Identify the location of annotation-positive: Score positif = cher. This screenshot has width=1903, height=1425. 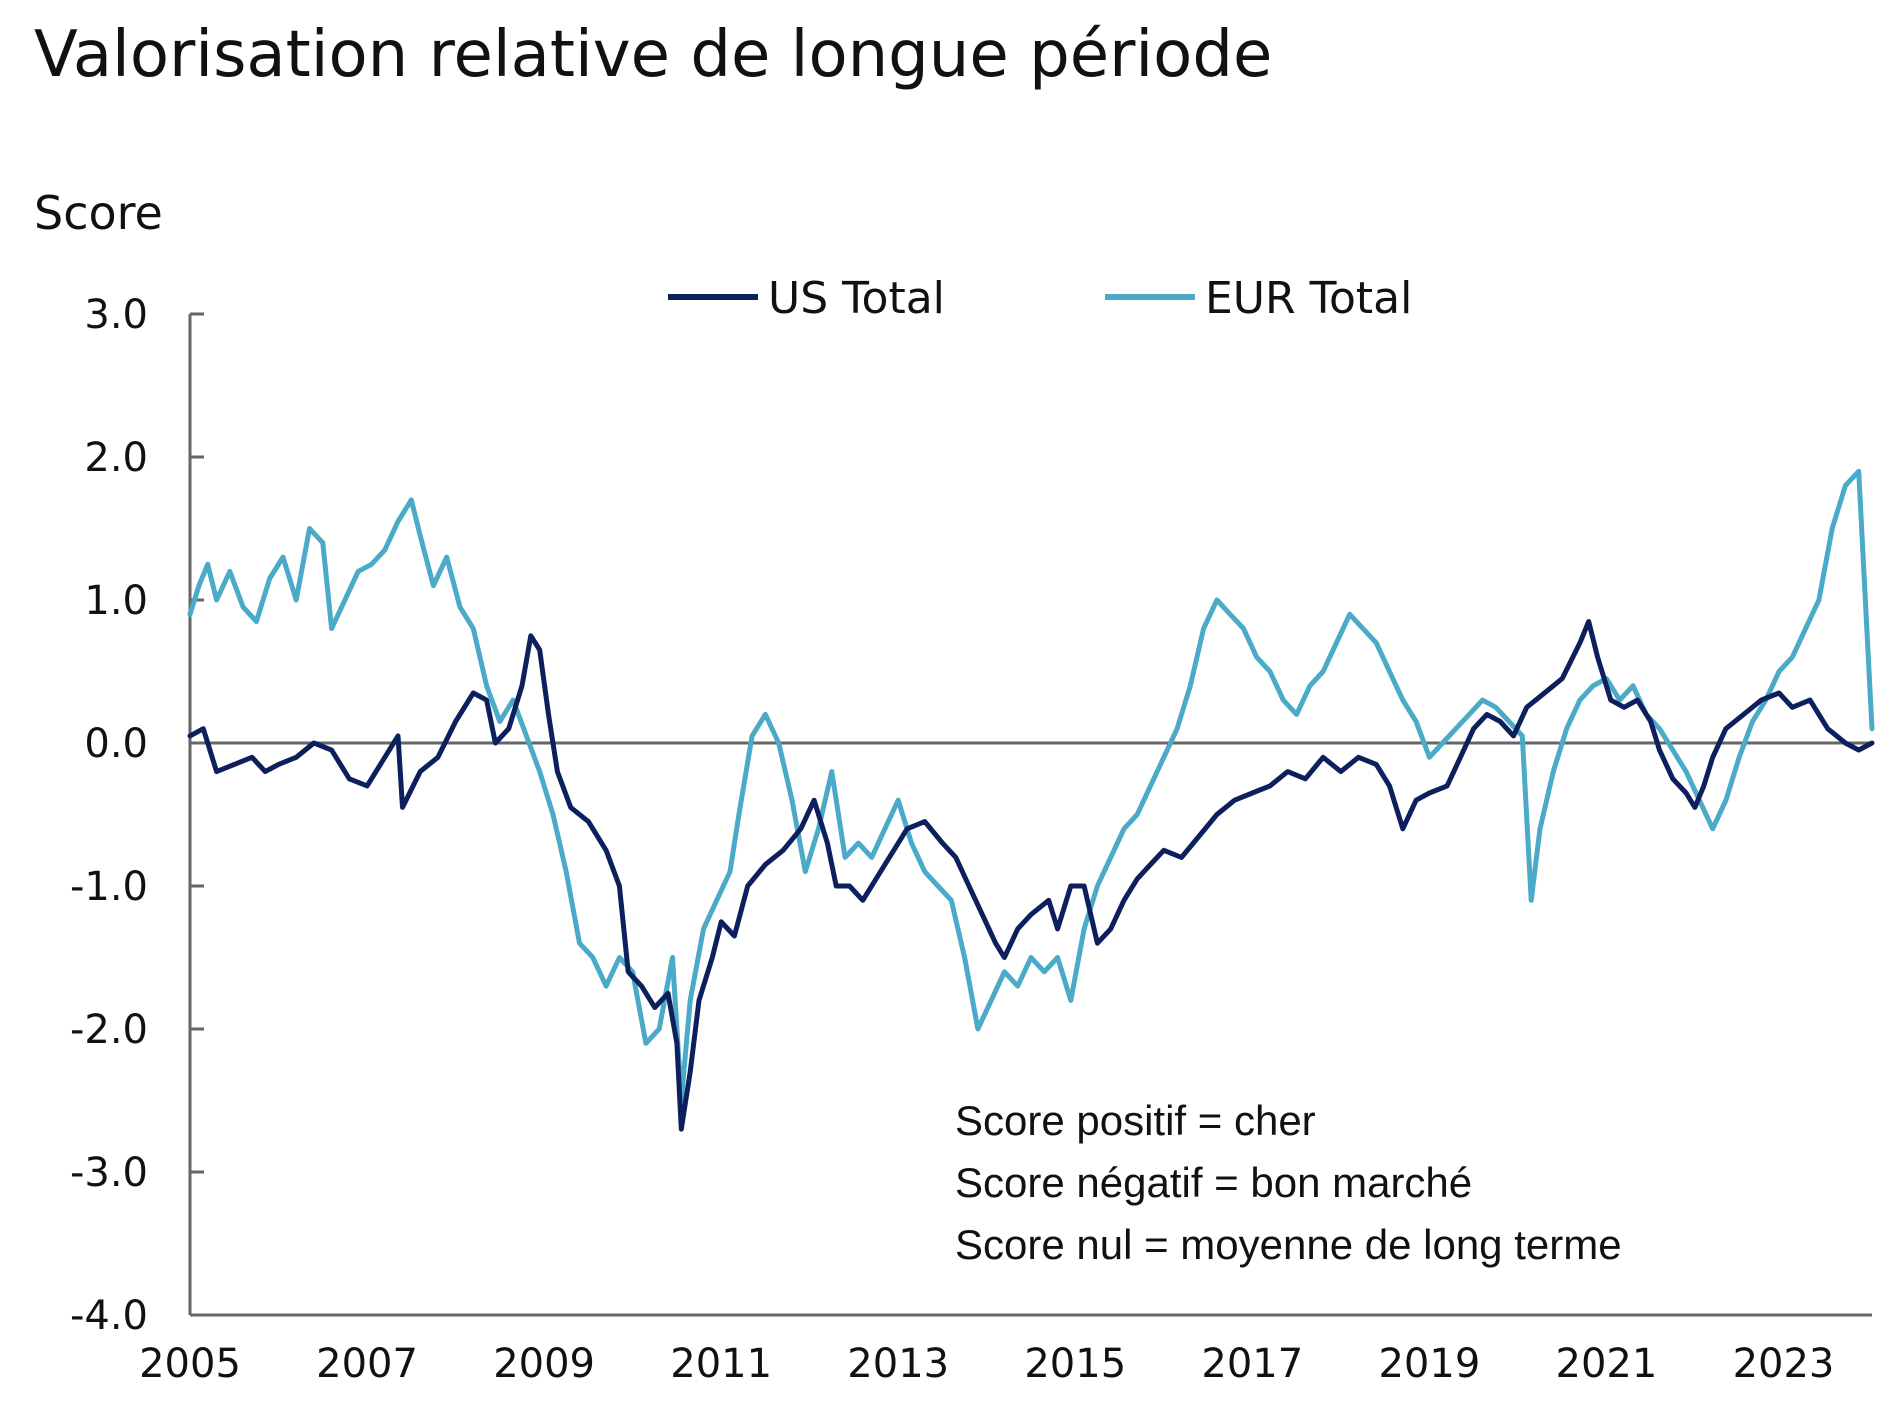
(1135, 1120).